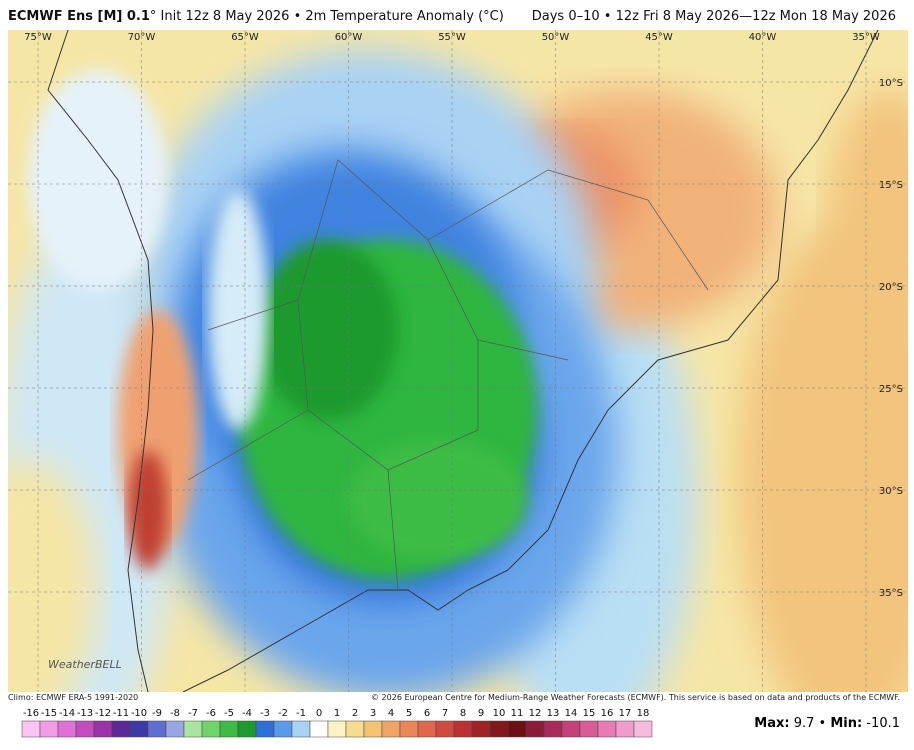 This screenshot has width=914, height=750. What do you see at coordinates (866, 37) in the screenshot?
I see `lon-label: 35°W` at bounding box center [866, 37].